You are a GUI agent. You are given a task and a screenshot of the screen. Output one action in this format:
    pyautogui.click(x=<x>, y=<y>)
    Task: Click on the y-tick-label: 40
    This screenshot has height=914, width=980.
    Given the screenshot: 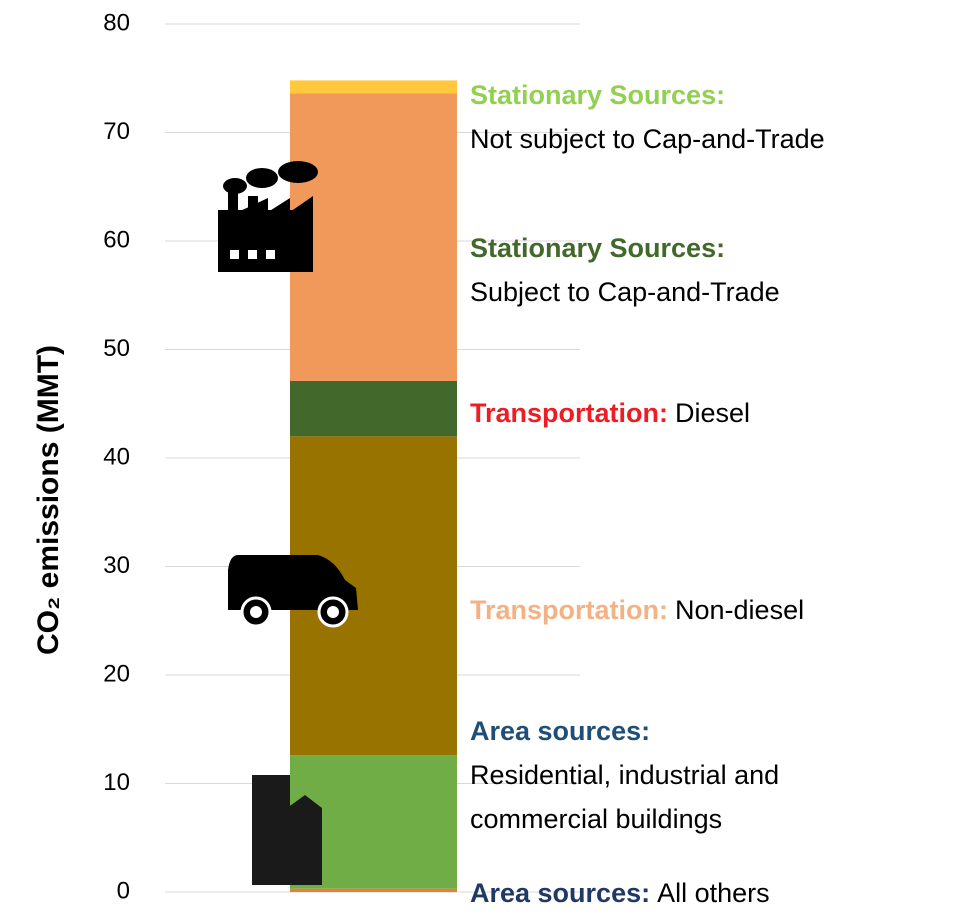 What is the action you would take?
    pyautogui.click(x=116, y=456)
    